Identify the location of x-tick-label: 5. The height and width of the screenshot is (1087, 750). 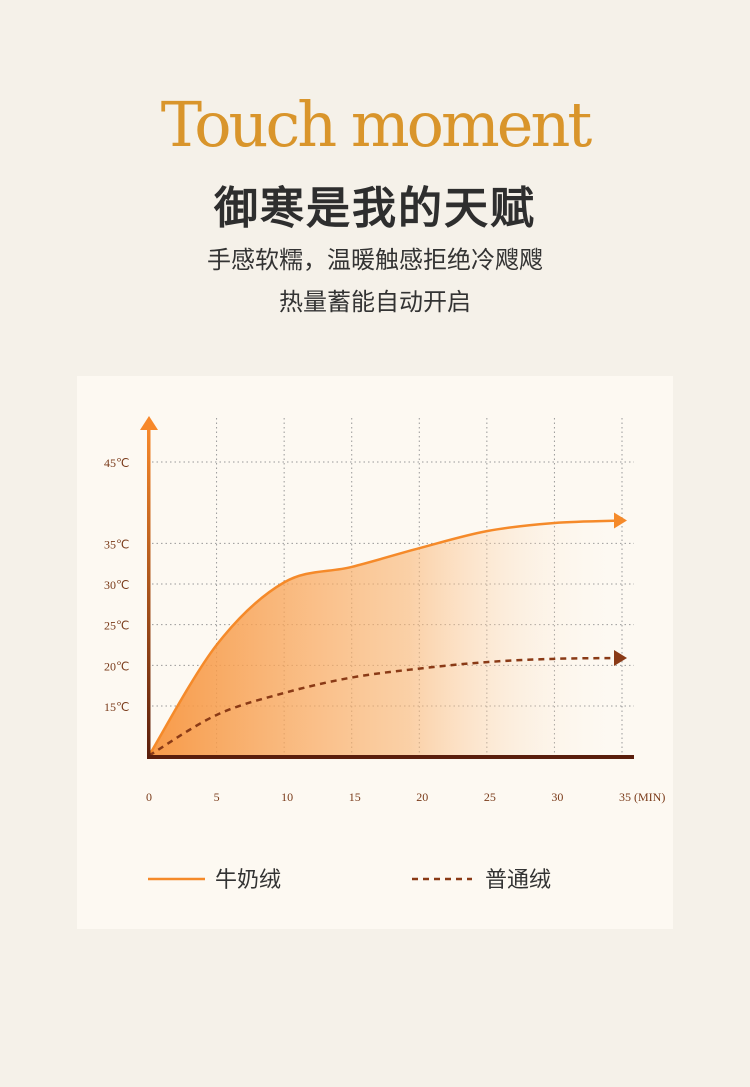
(217, 797).